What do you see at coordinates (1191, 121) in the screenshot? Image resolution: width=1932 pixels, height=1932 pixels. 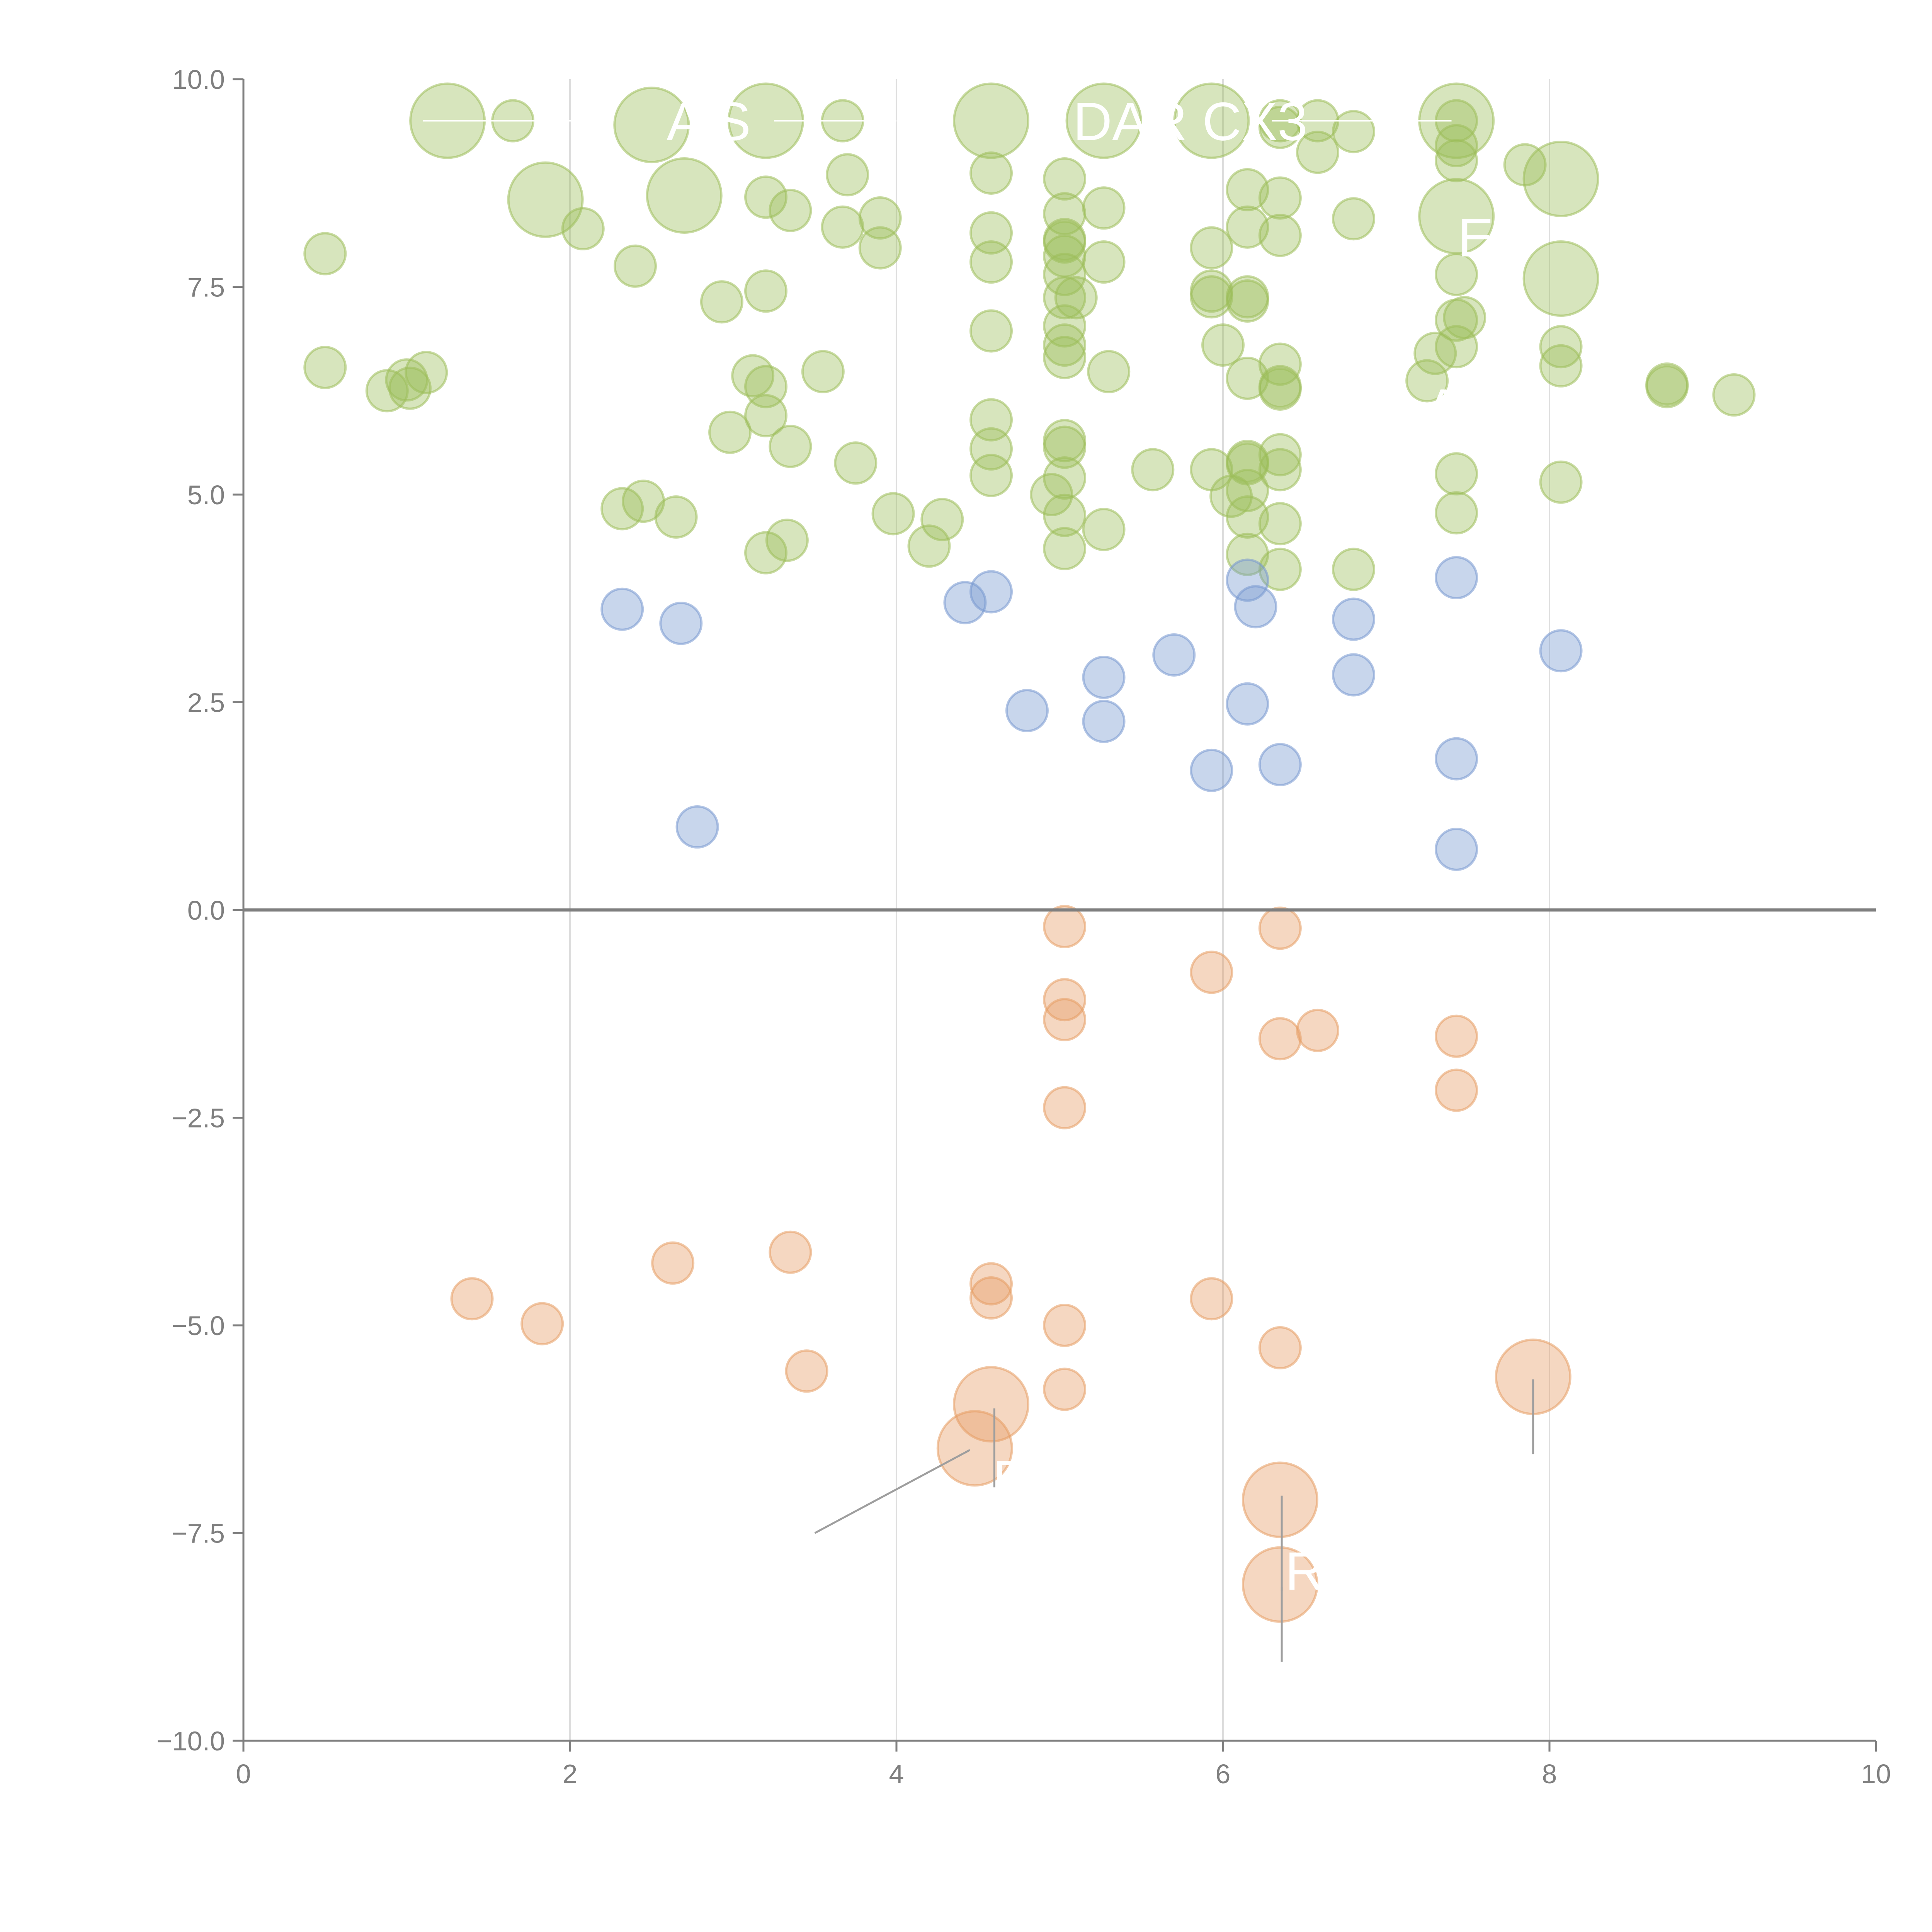 I see `annotation-label: DAR CX3` at bounding box center [1191, 121].